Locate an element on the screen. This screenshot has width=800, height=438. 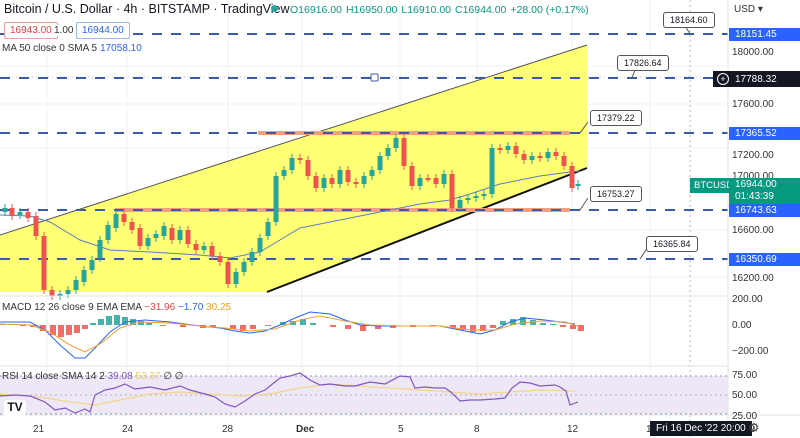
price-tick: 16600.00 is located at coordinates (753, 230).